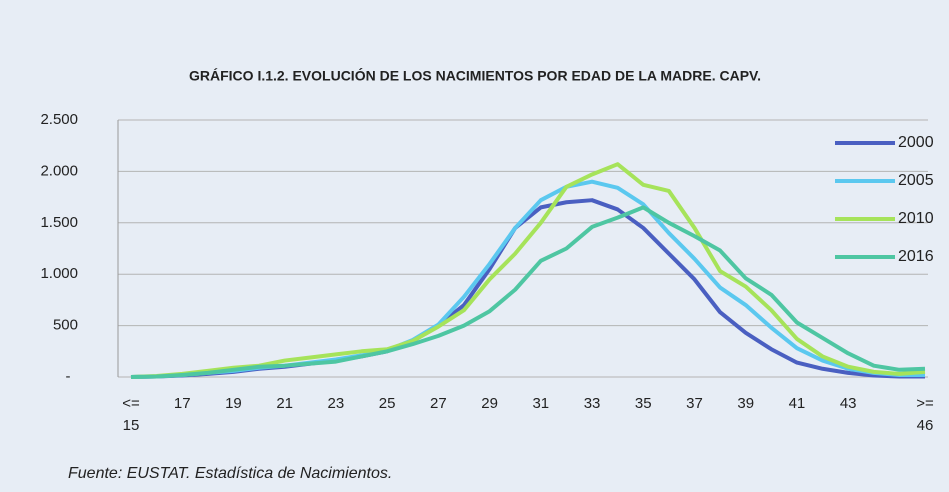 The image size is (949, 492). Describe the element at coordinates (233, 403) in the screenshot. I see `x-tick-label: 19` at that location.